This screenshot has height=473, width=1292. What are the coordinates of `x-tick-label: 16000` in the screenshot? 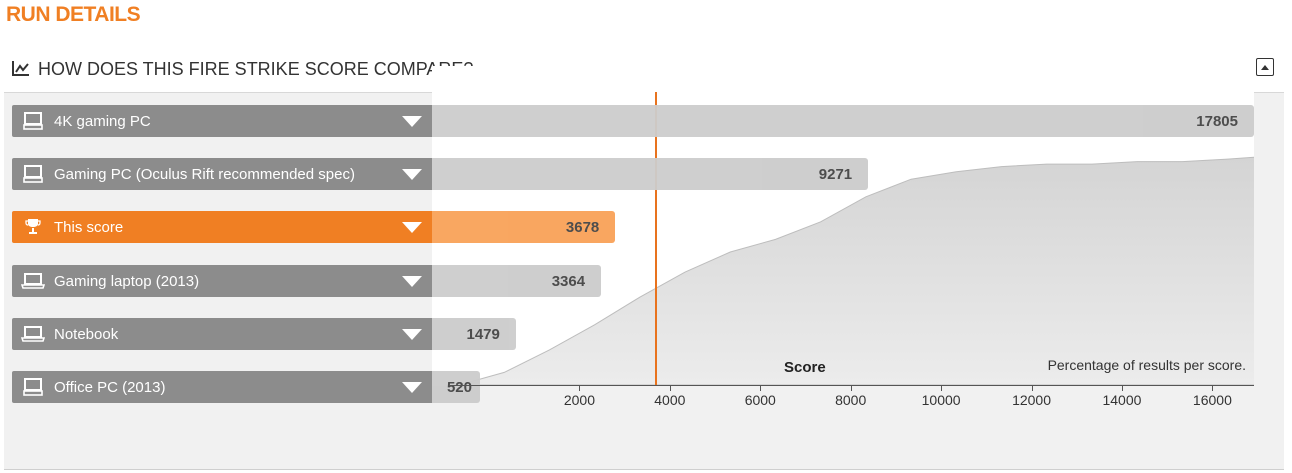 It's located at (1212, 400).